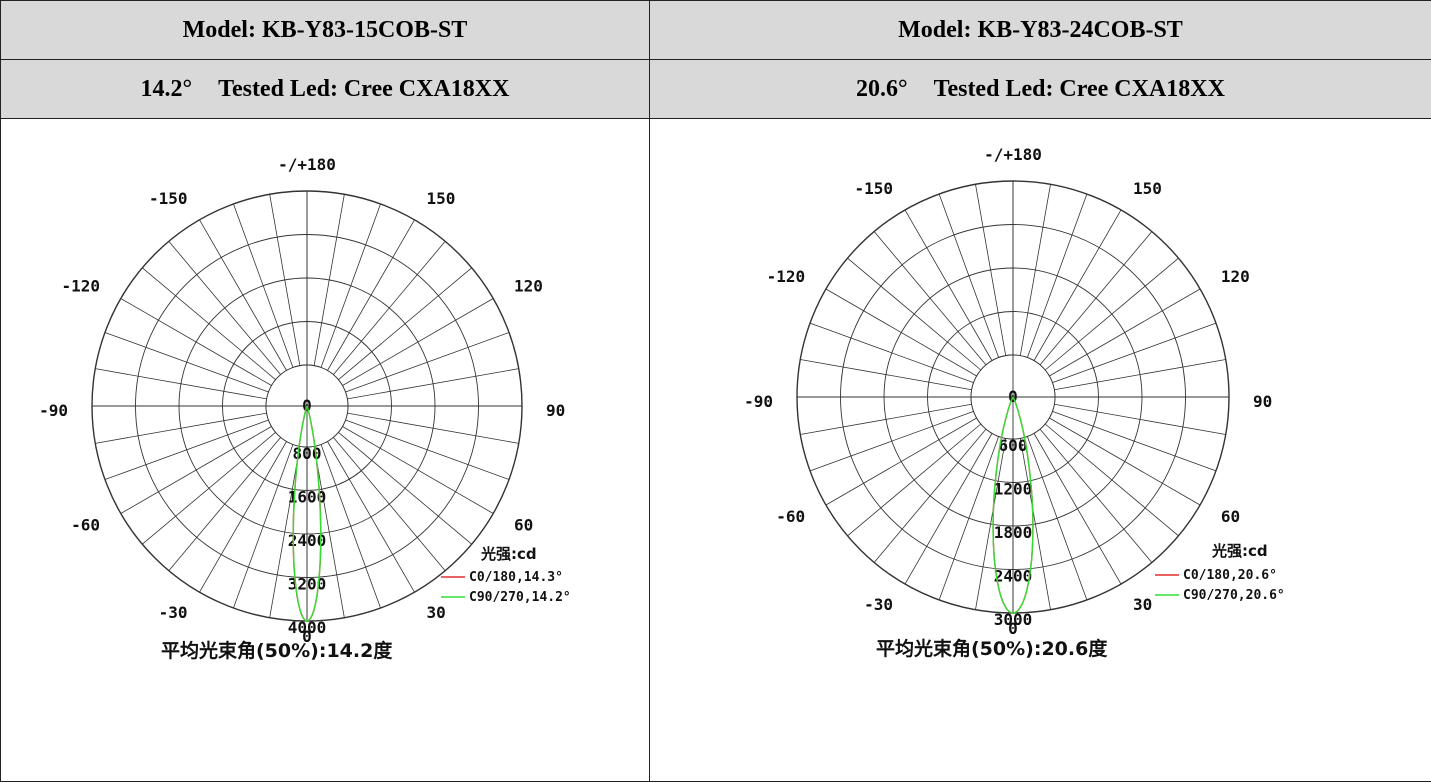 The image size is (1431, 783). I want to click on angle-label: -/+180, so click(1013, 154).